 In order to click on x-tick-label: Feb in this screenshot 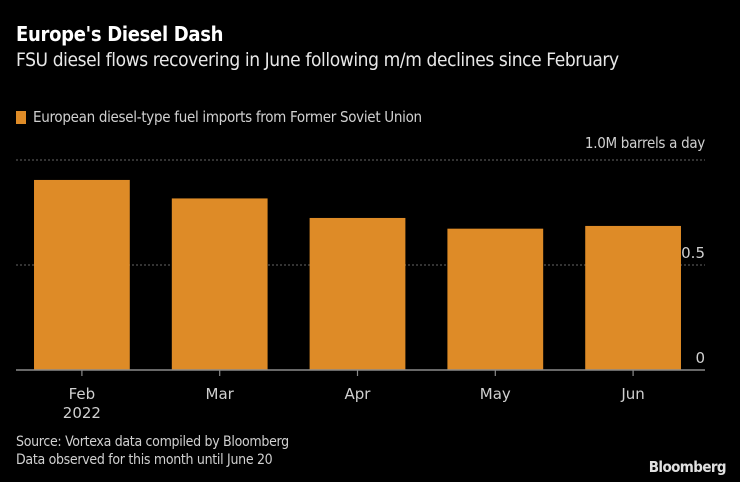, I will do `click(82, 394)`.